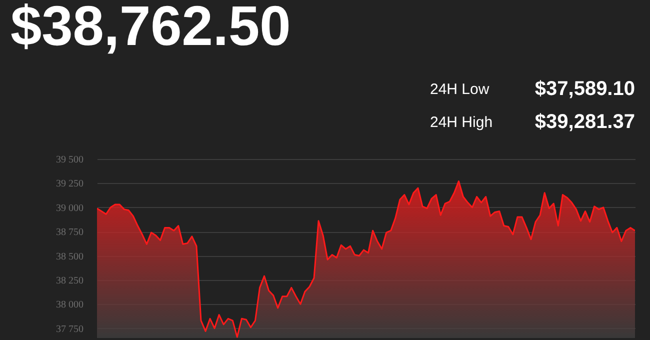  I want to click on text: 24H High, so click(461, 122).